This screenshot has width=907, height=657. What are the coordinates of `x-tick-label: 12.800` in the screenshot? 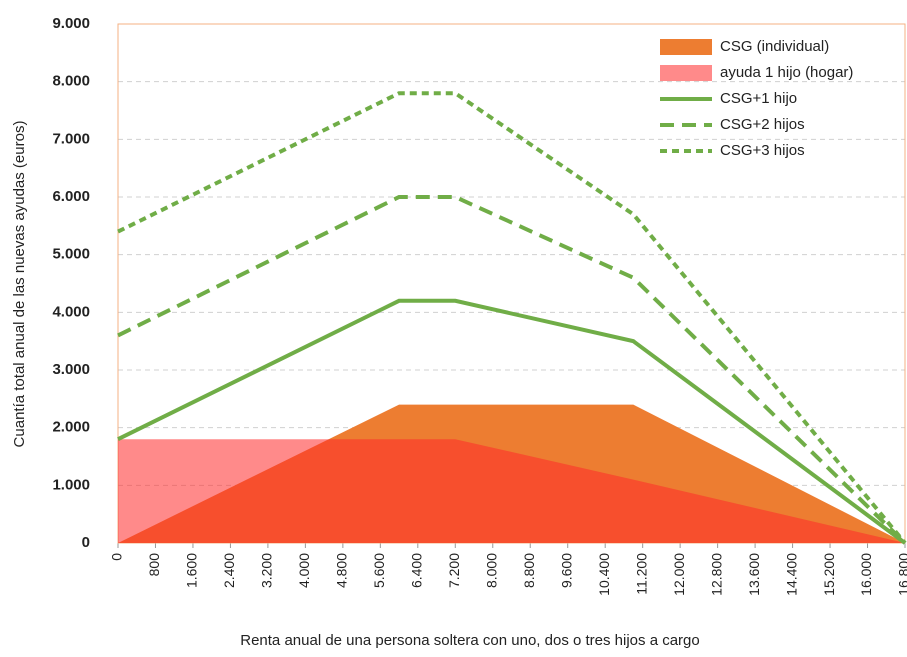 It's located at (716, 574).